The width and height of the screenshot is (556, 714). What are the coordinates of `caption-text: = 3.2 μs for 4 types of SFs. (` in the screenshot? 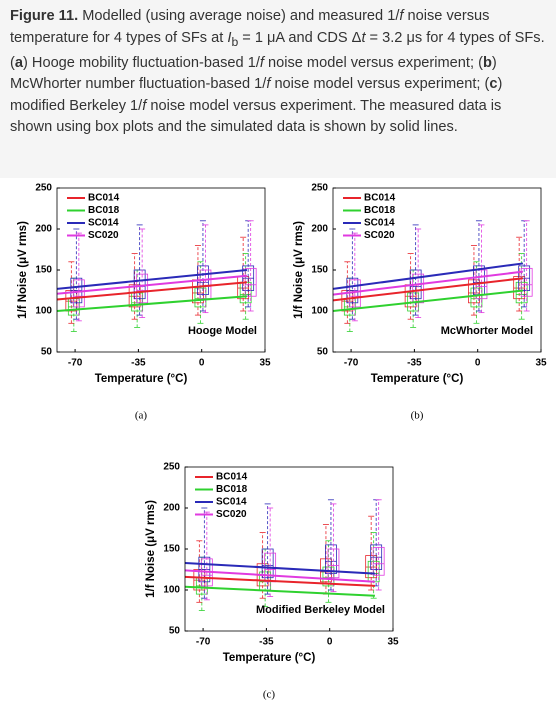 It's located at (277, 50).